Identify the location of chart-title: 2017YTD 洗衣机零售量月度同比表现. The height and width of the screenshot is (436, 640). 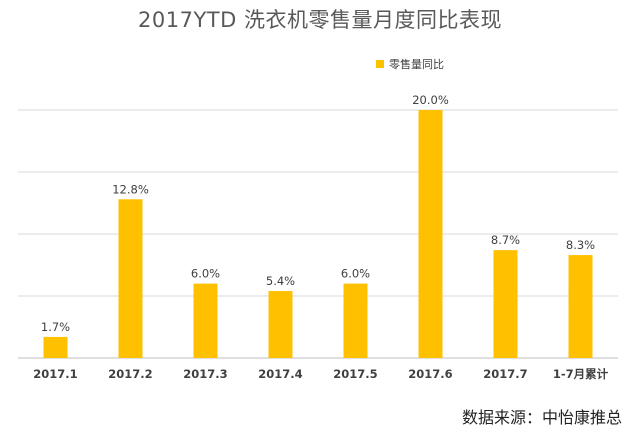
(320, 20).